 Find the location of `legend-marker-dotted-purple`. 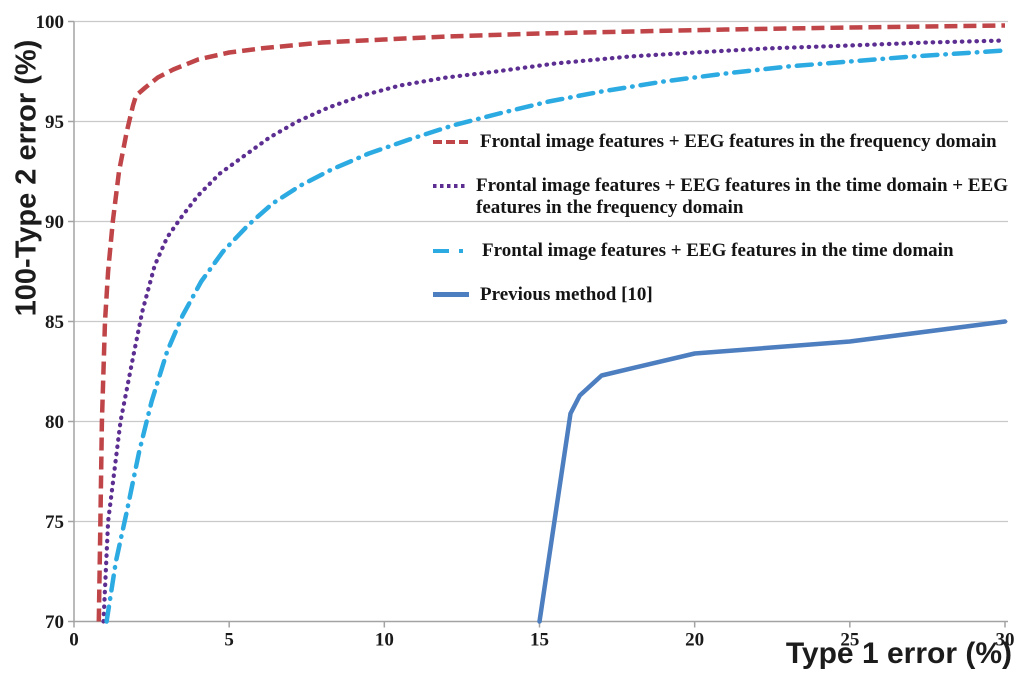

legend-marker-dotted-purple is located at coordinates (449, 186).